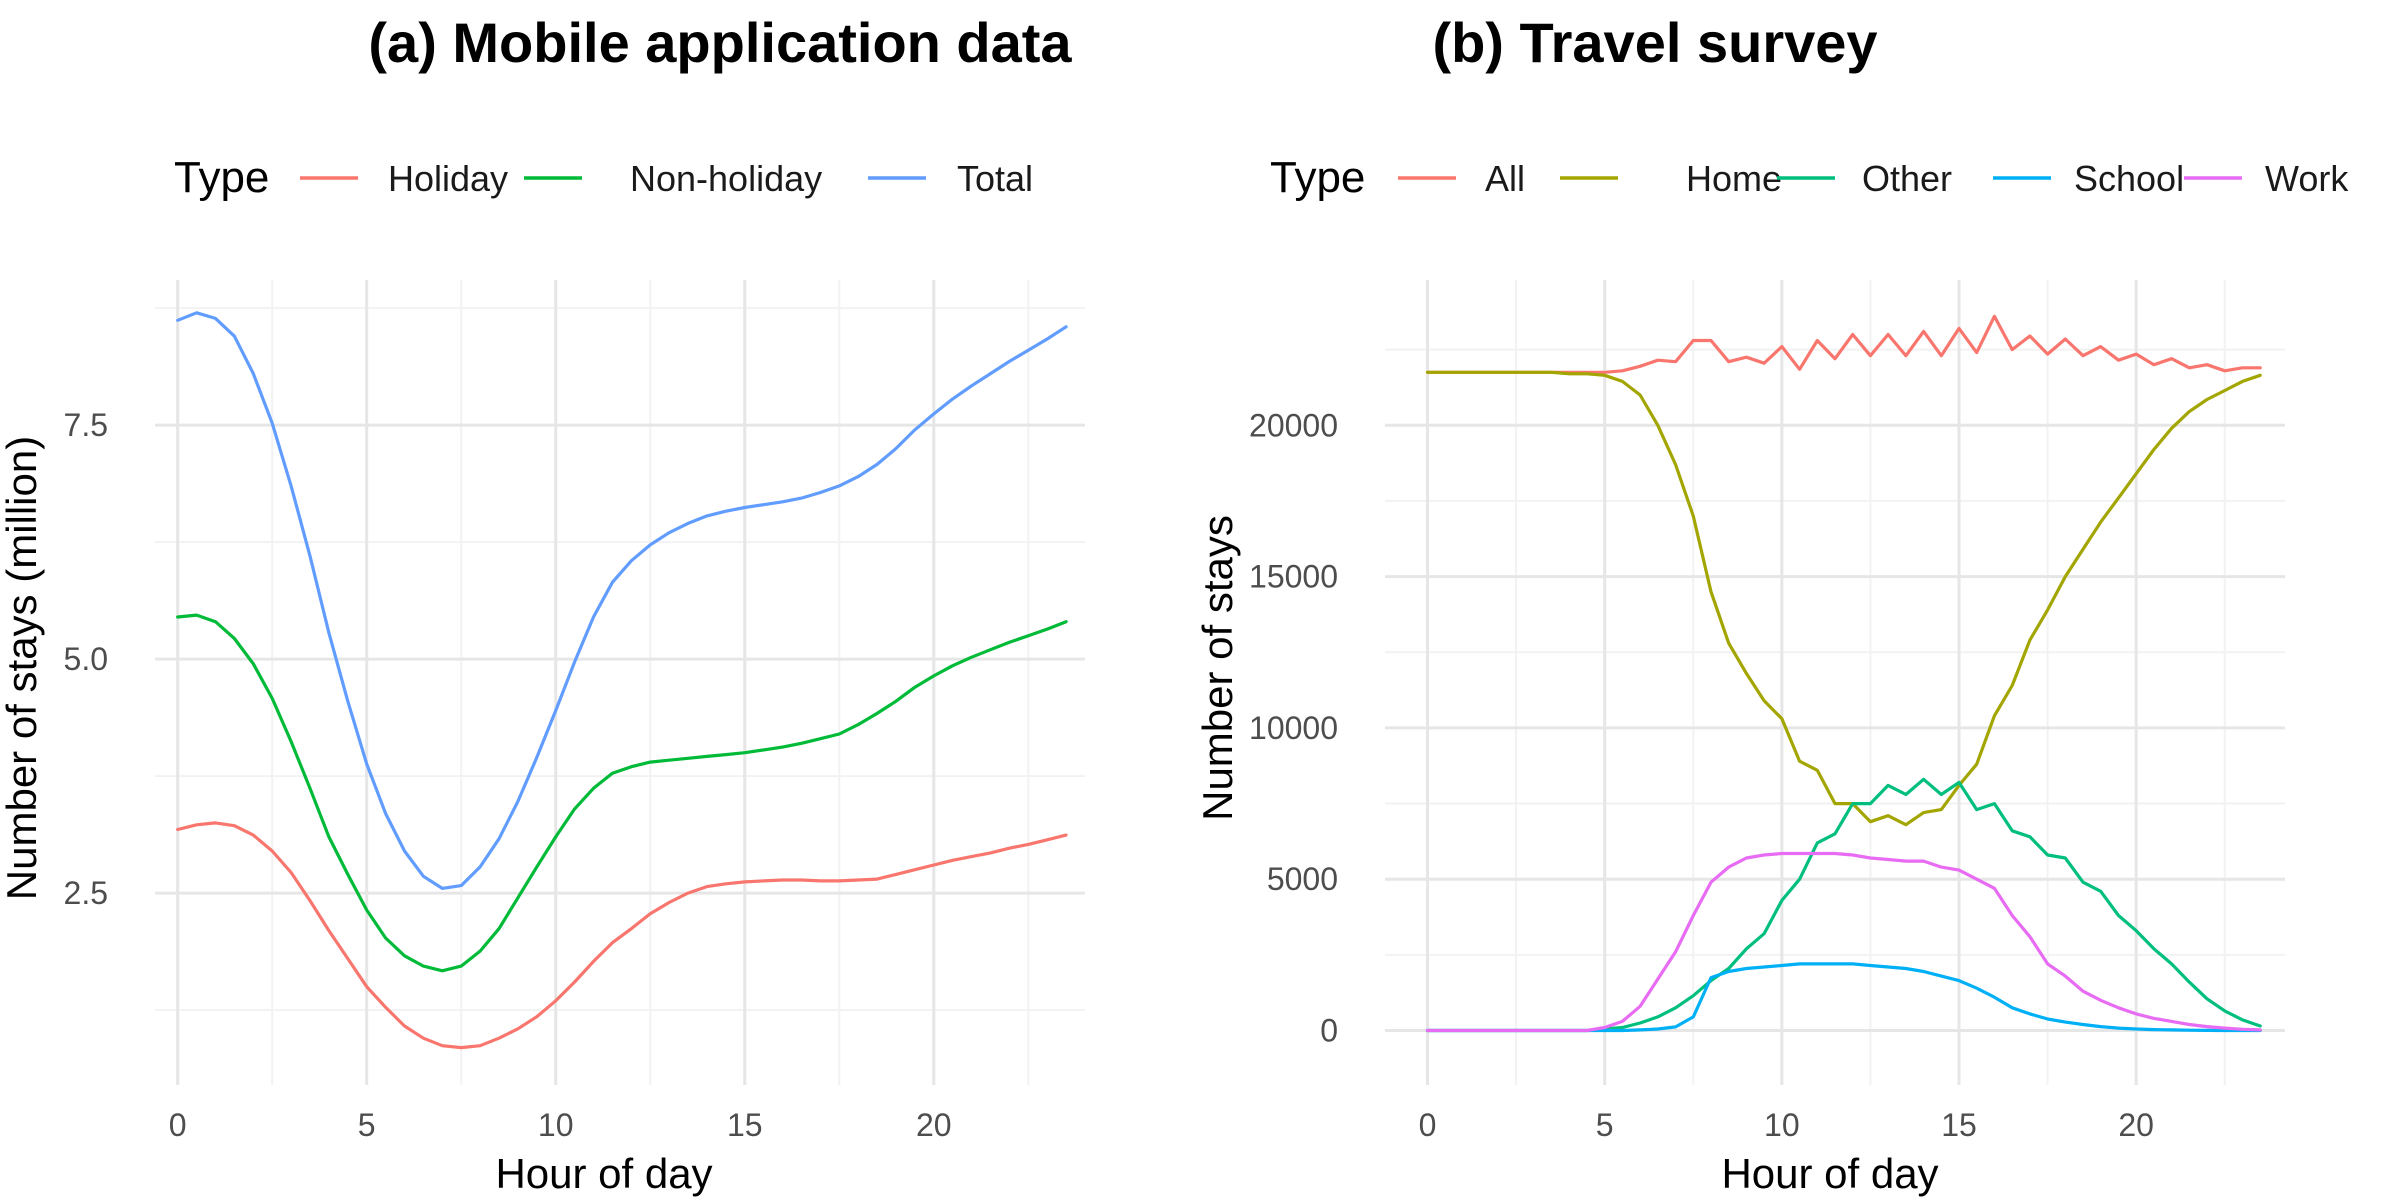 The width and height of the screenshot is (2400, 1200). I want to click on panel-b-legend-label-other: Other, so click(1907, 178).